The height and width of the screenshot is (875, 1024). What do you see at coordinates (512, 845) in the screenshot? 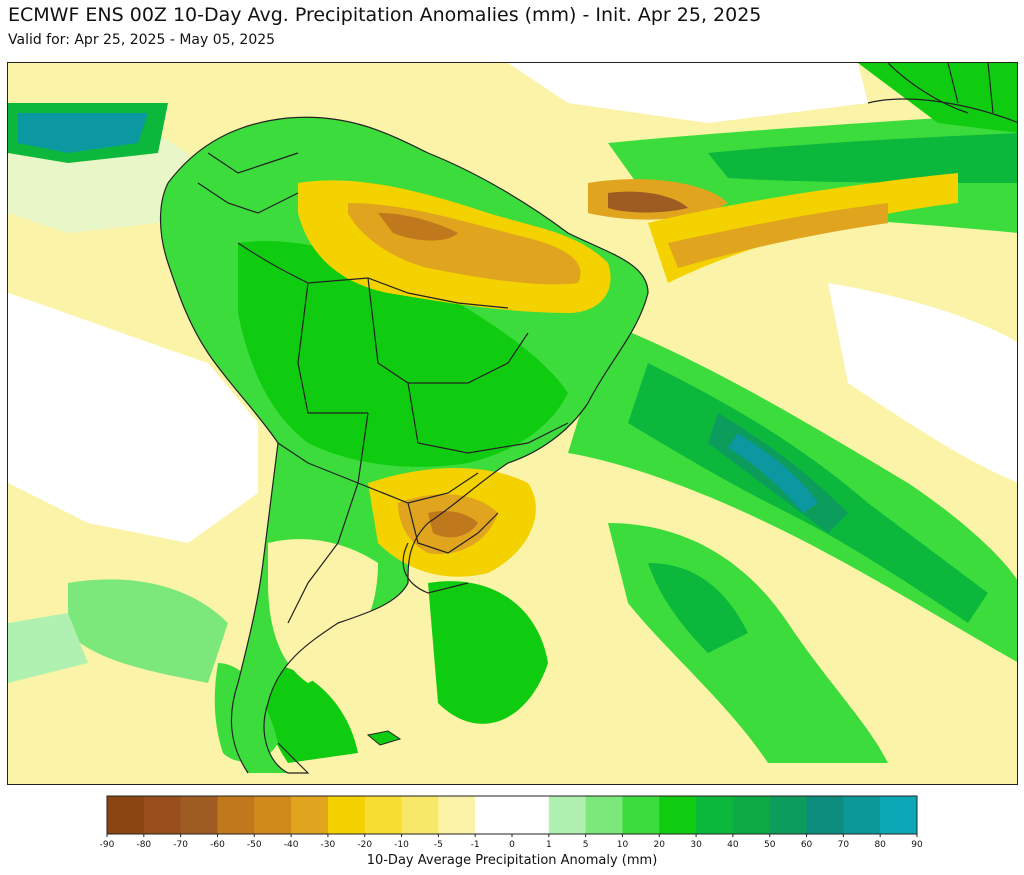
I see `colorbar-tick-label: 0` at bounding box center [512, 845].